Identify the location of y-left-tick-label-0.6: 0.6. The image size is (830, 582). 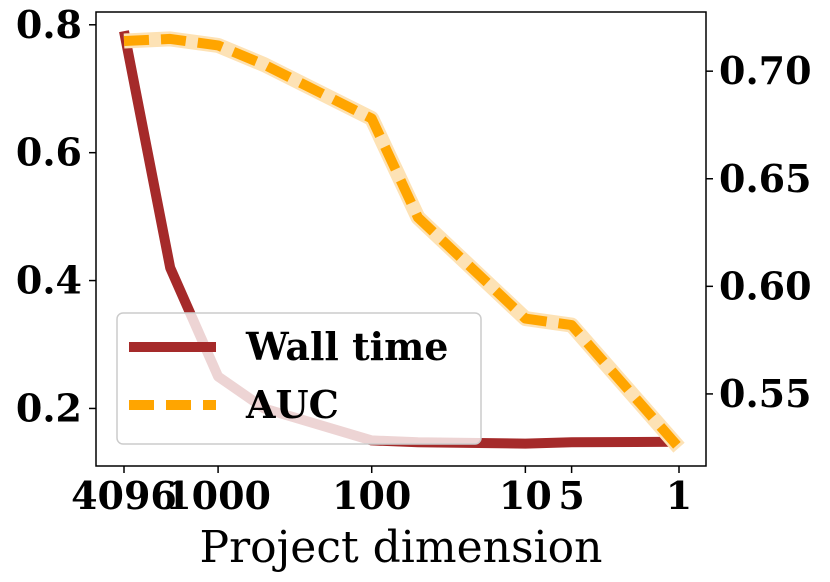
(49, 152).